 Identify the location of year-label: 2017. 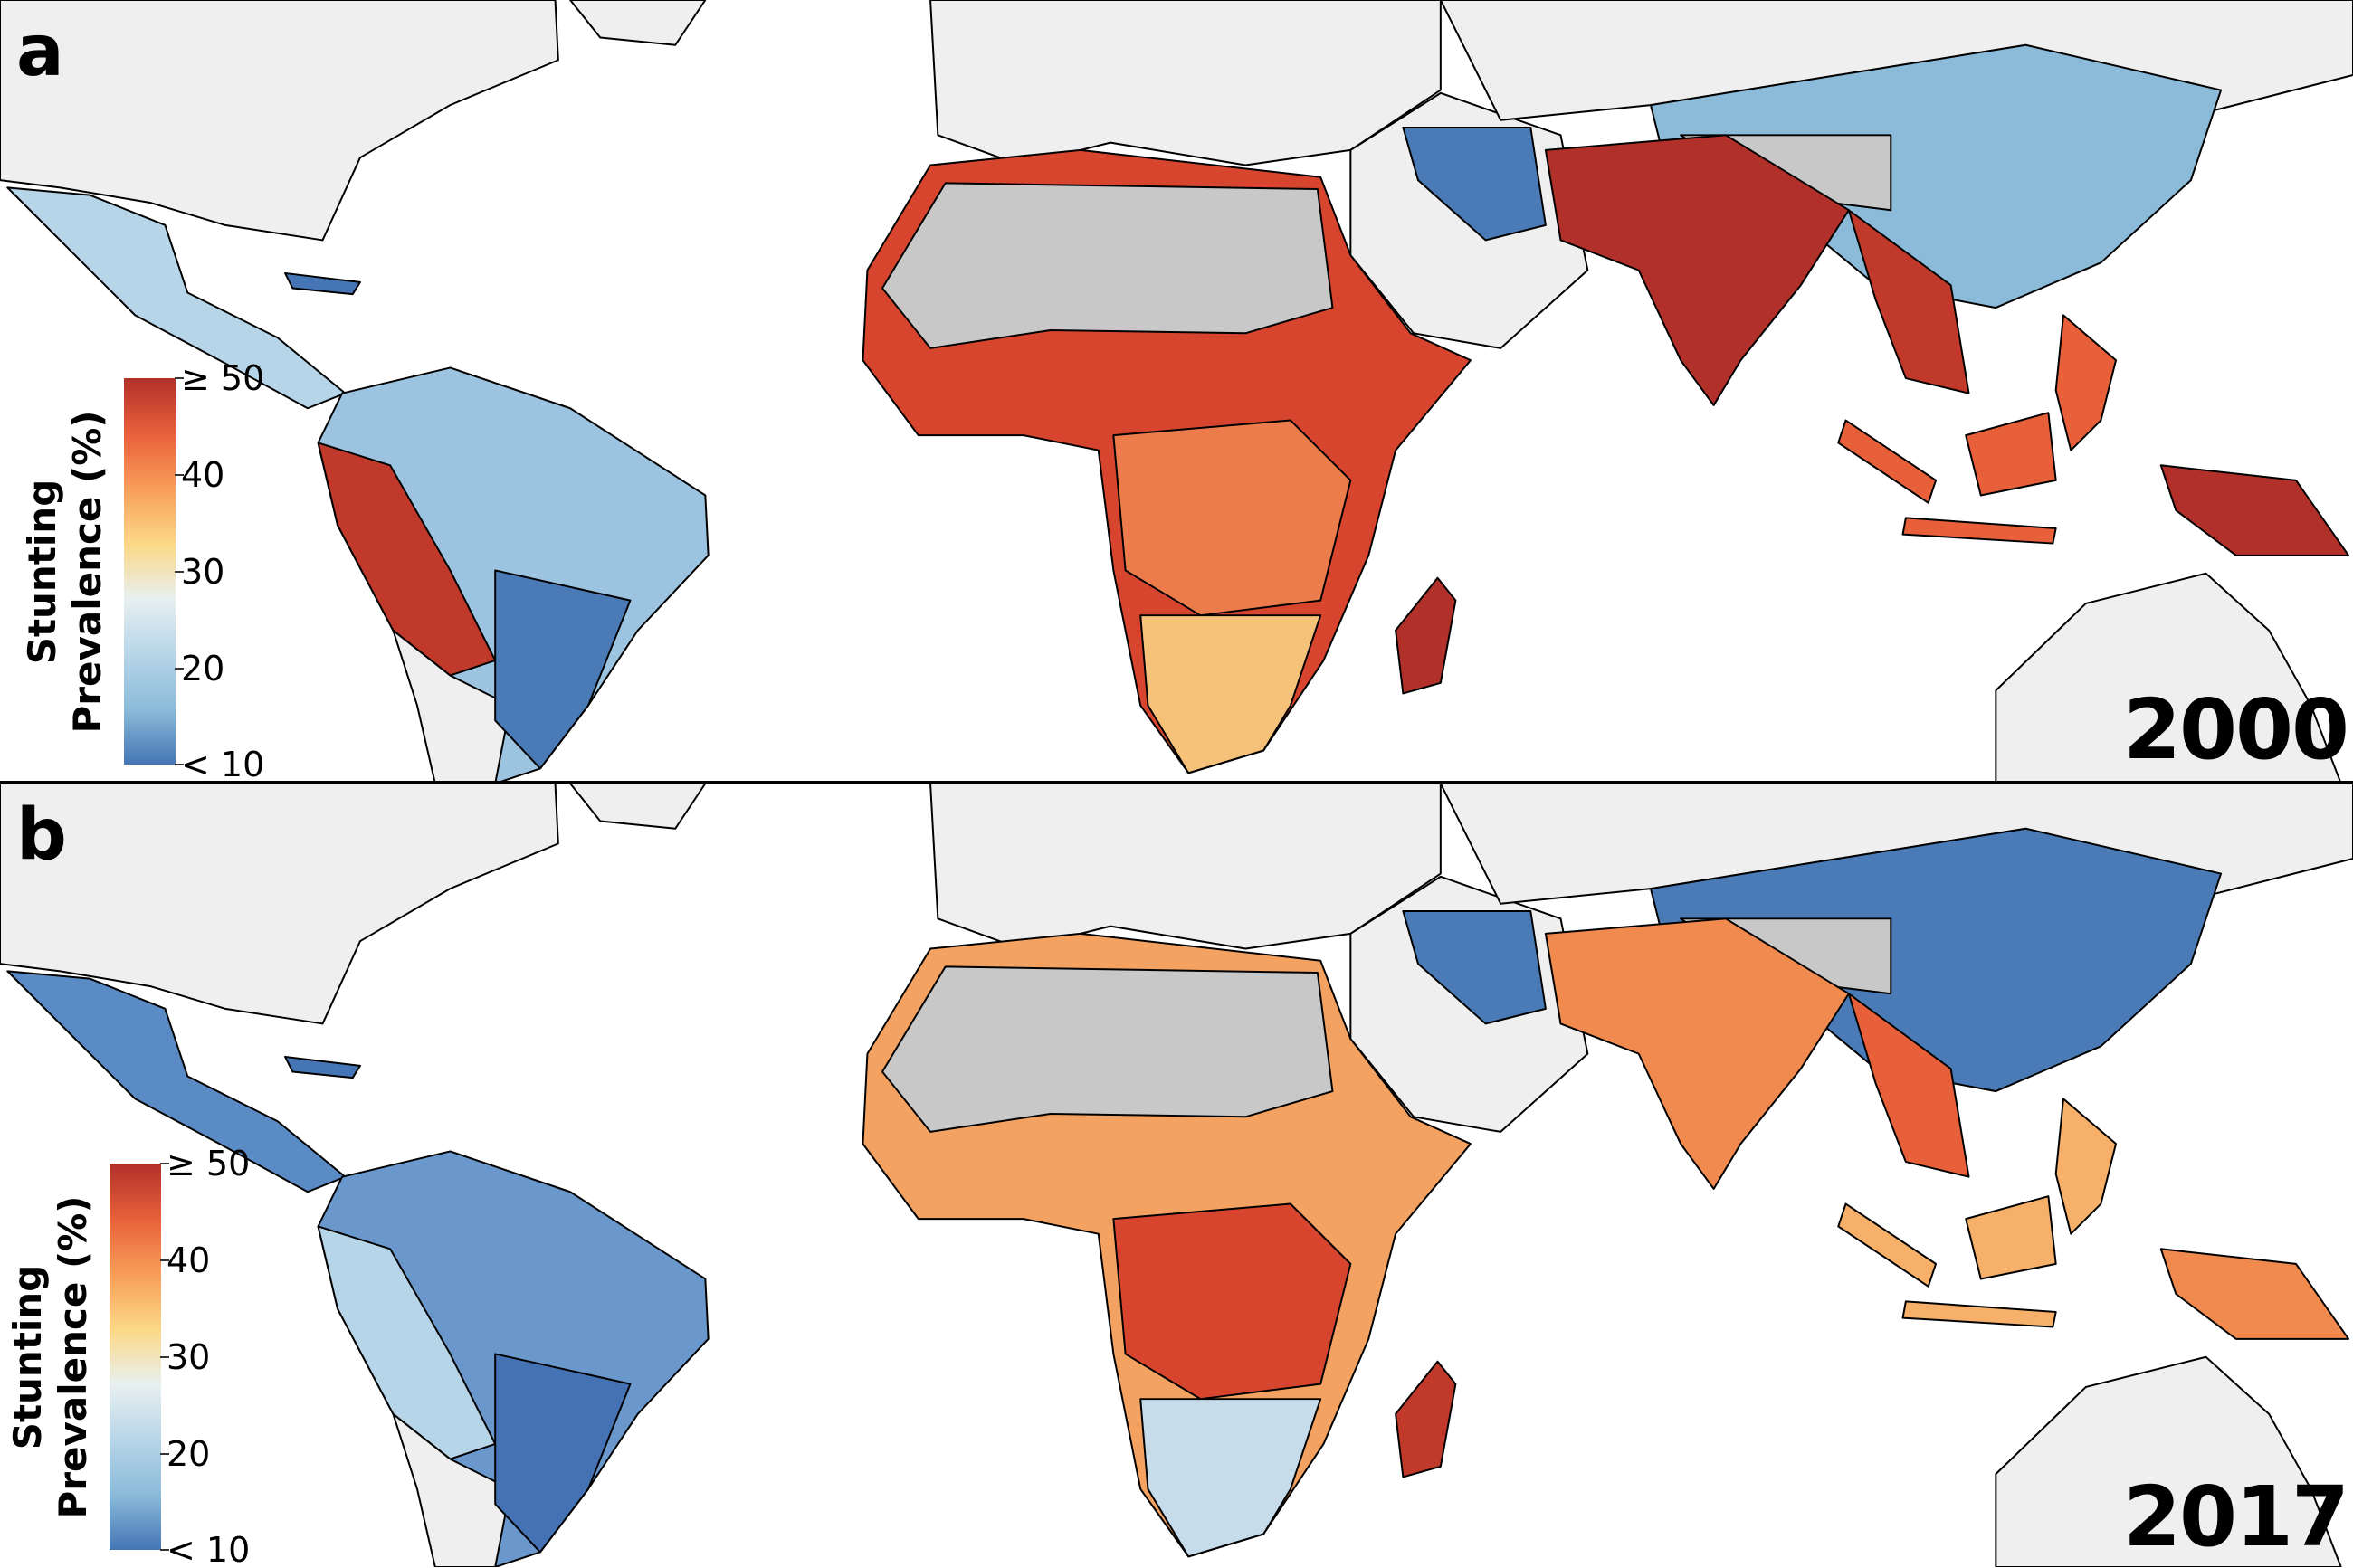
(2235, 1516).